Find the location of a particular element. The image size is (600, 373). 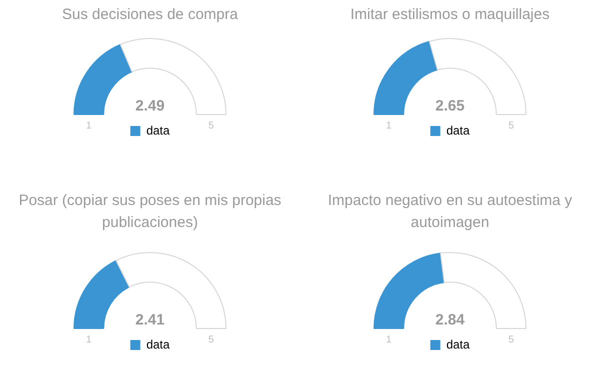

text: Impacto negativo en su autoestima y autoimagen is located at coordinates (450, 212).